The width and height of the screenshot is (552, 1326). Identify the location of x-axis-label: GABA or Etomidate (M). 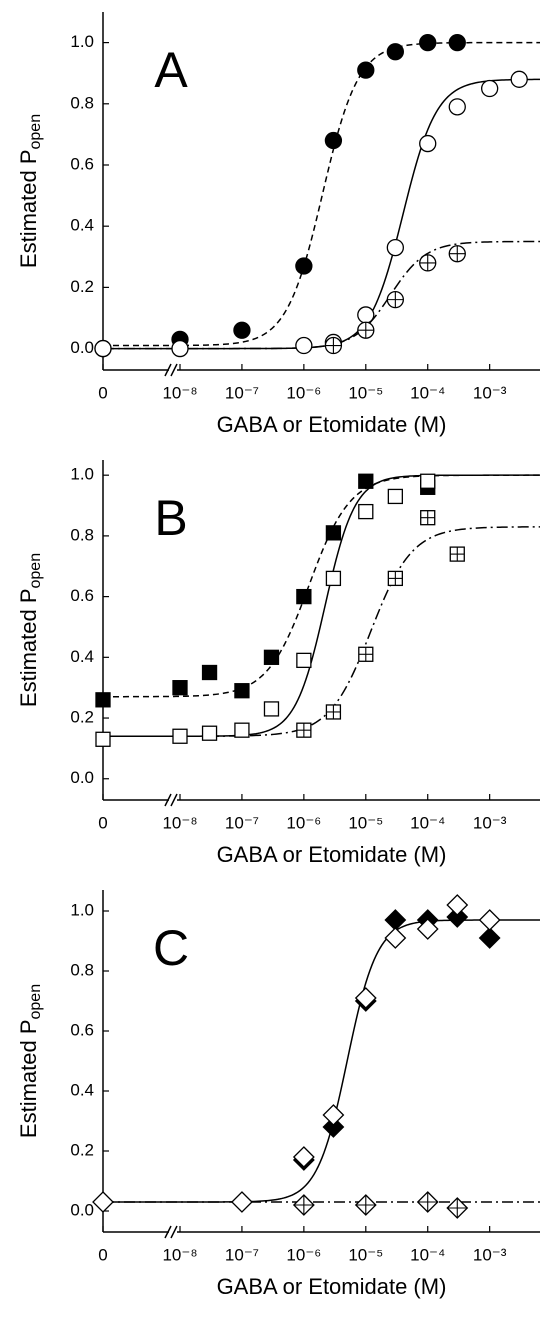
(332, 1286).